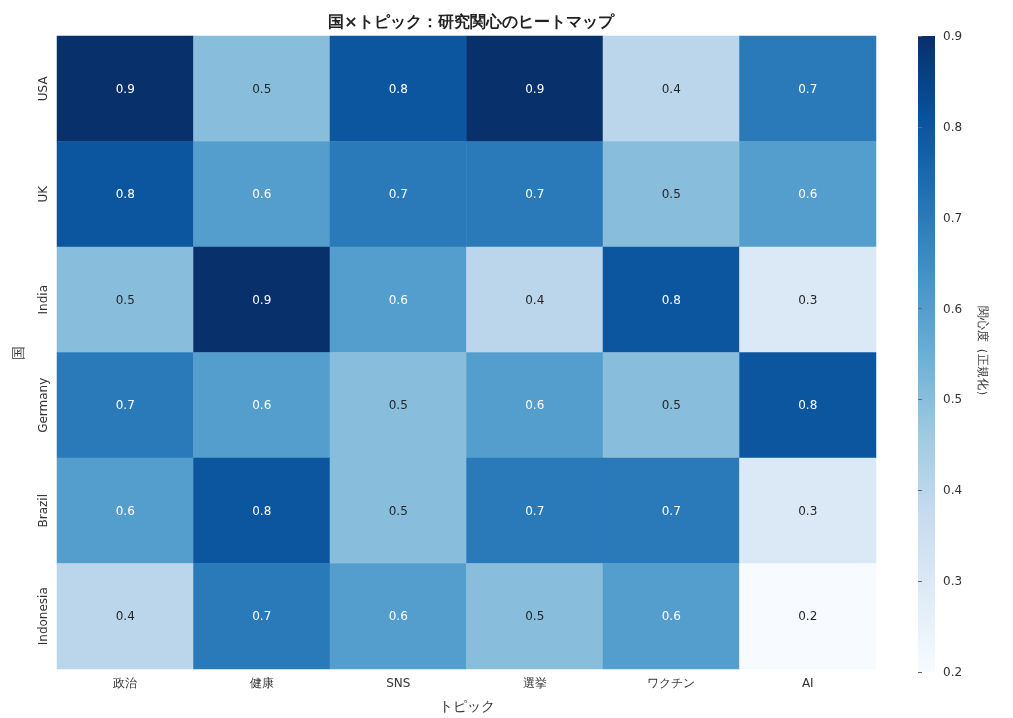 This screenshot has height=718, width=1013. I want to click on y-tick-label: Brazil, so click(43, 511).